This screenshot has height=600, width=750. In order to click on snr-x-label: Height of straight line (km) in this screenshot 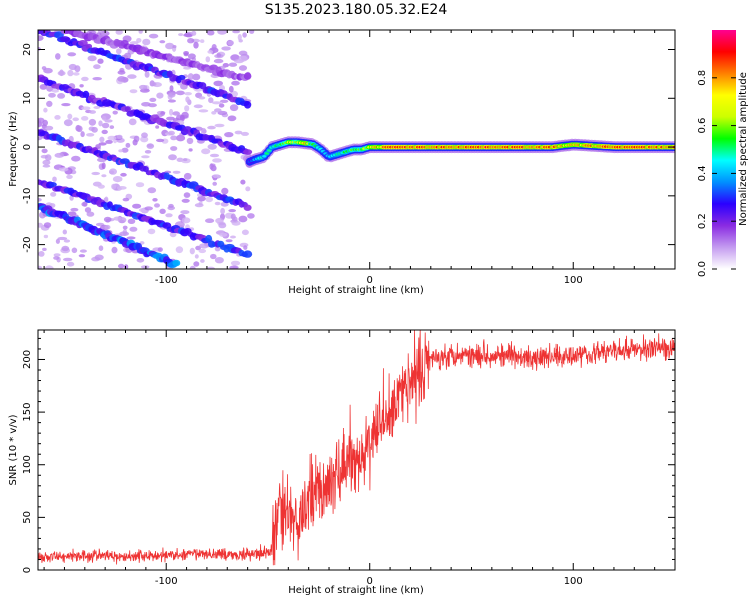, I will do `click(356, 590)`.